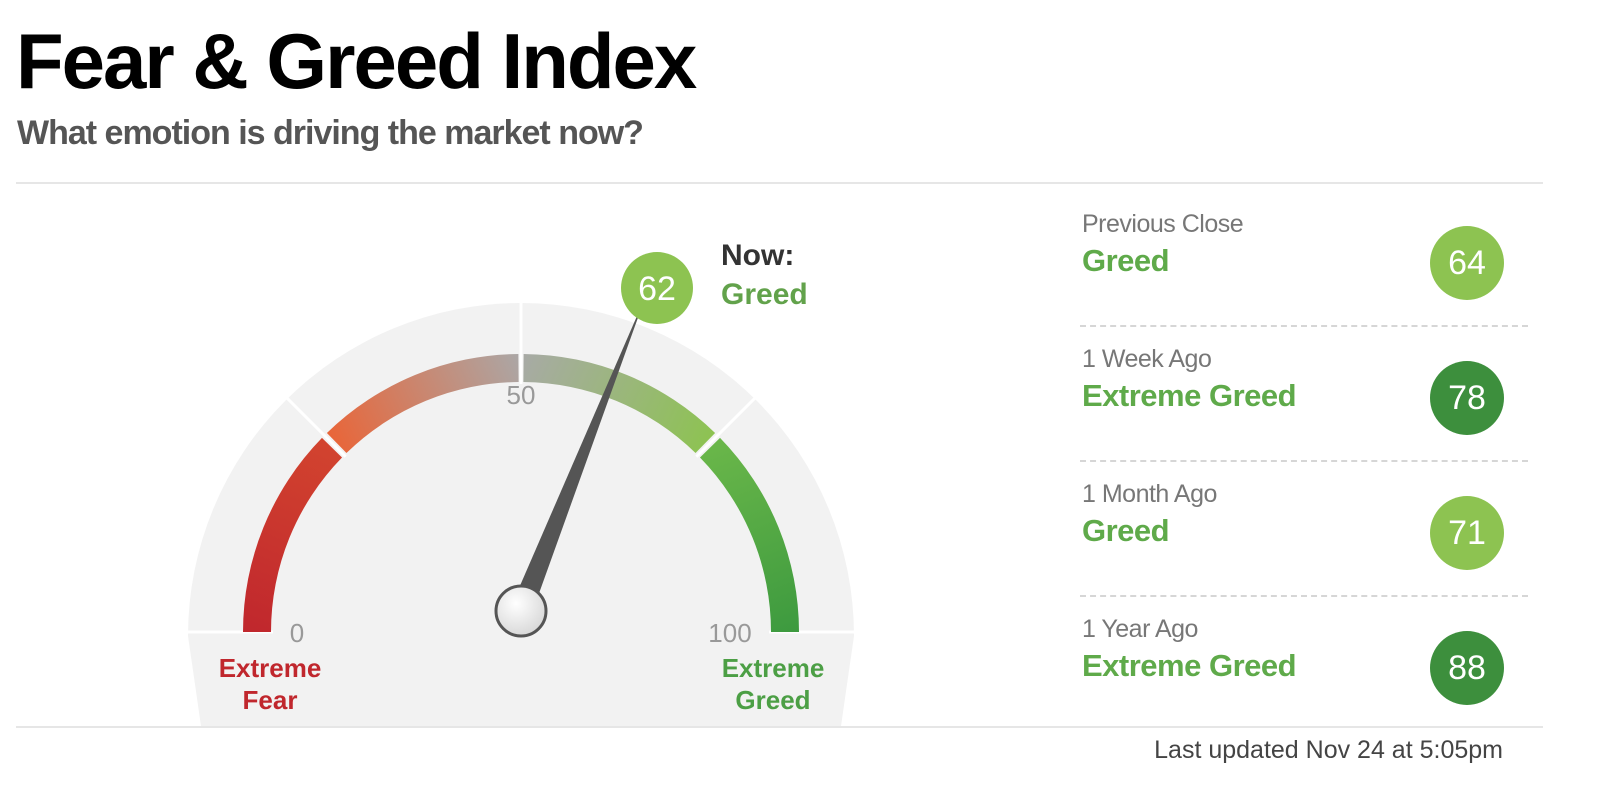 This screenshot has height=796, width=1600. I want to click on history-value-badge: 88, so click(1467, 668).